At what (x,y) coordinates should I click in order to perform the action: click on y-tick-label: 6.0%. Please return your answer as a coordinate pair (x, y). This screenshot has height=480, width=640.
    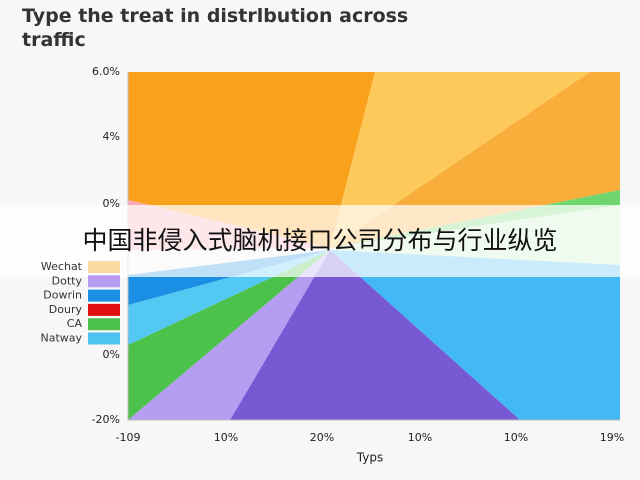
    Looking at the image, I should click on (106, 71).